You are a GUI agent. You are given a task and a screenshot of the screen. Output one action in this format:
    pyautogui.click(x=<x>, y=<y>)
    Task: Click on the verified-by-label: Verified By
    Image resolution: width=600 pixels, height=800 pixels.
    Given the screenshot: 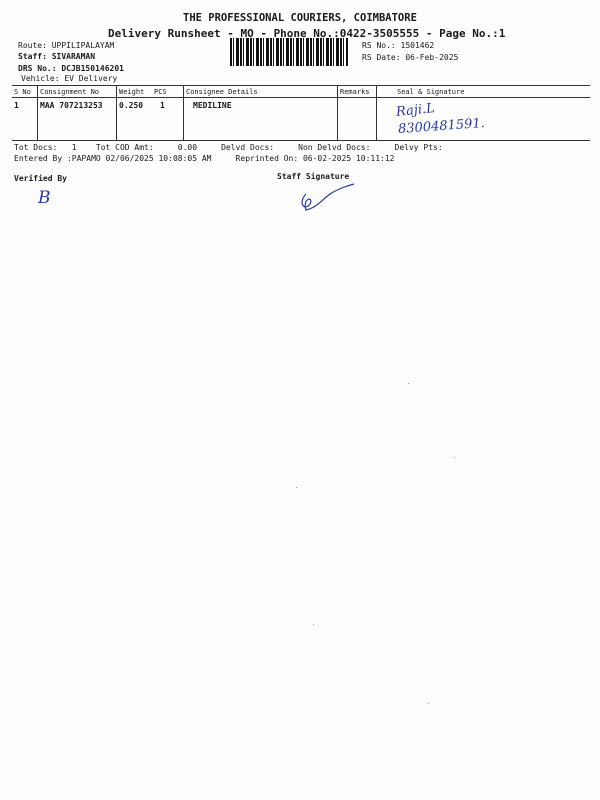 What is the action you would take?
    pyautogui.click(x=40, y=178)
    